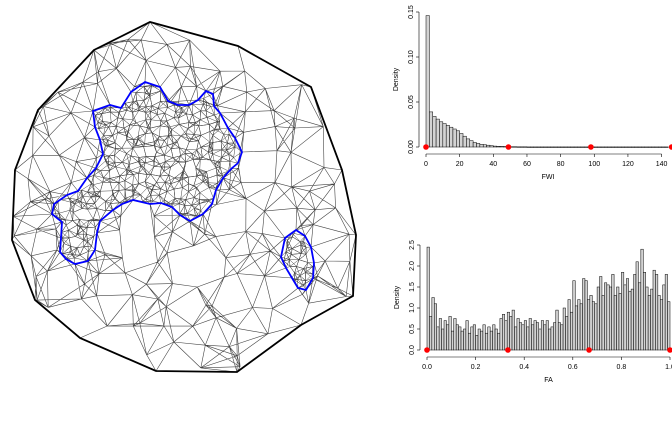 Image resolution: width=672 pixels, height=421 pixels. I want to click on x-axis-label: FWI, so click(548, 177).